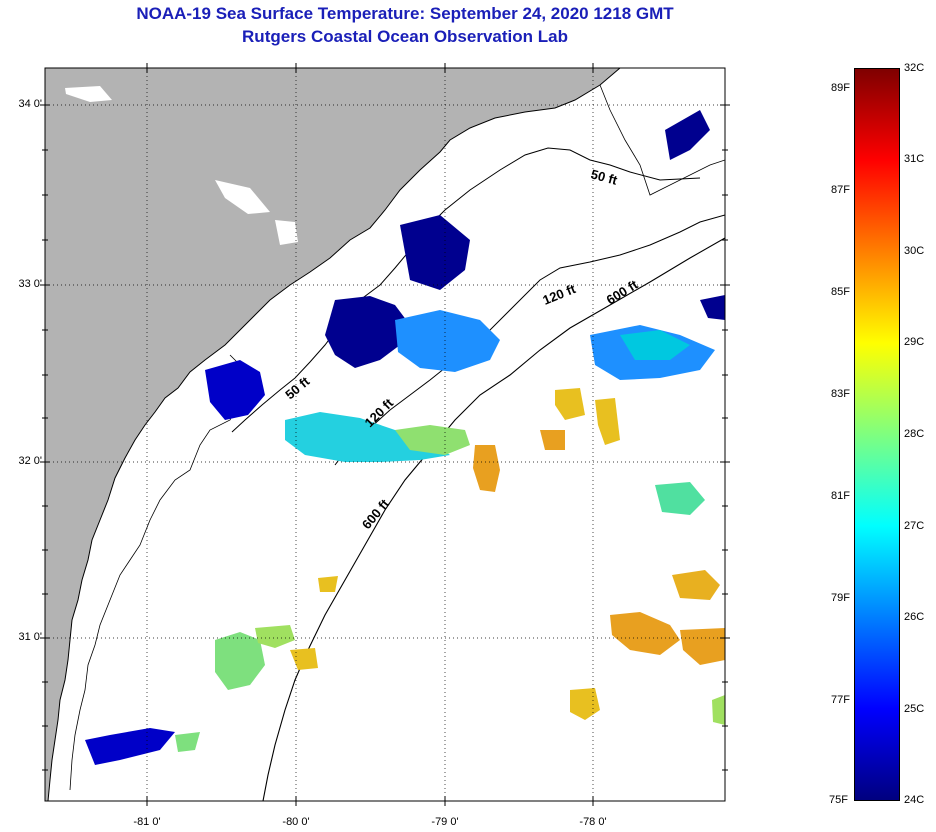 The height and width of the screenshot is (832, 936). Describe the element at coordinates (486, 468) in the screenshot. I see `sst-patch-orange` at that location.